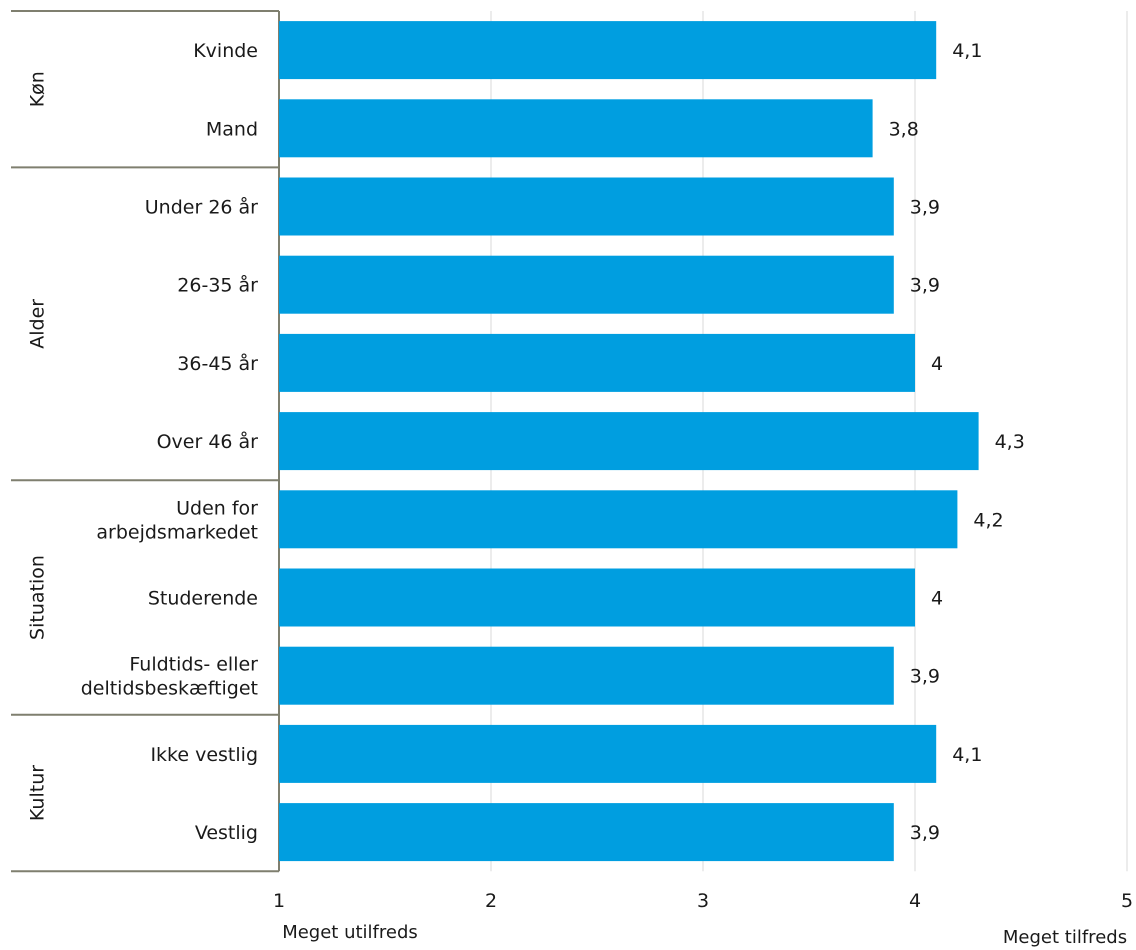 This screenshot has width=1136, height=950. I want to click on group-labels: Køn Alder Situation Kultur, so click(38, 446).